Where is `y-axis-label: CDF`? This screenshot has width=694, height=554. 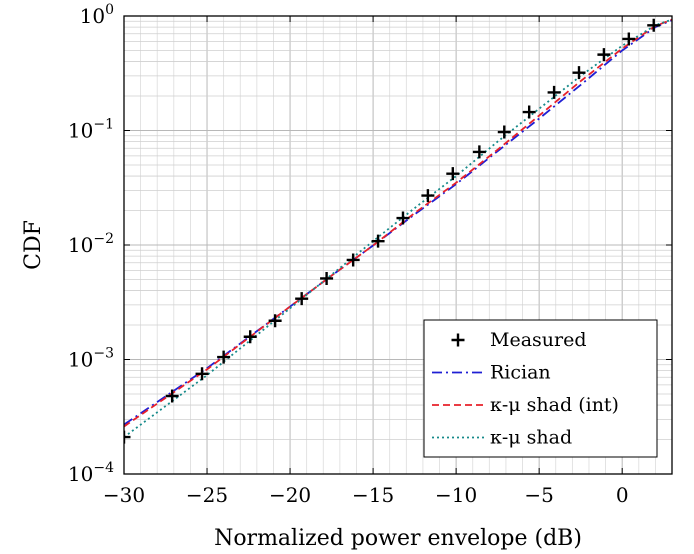 y-axis-label: CDF is located at coordinates (33, 245).